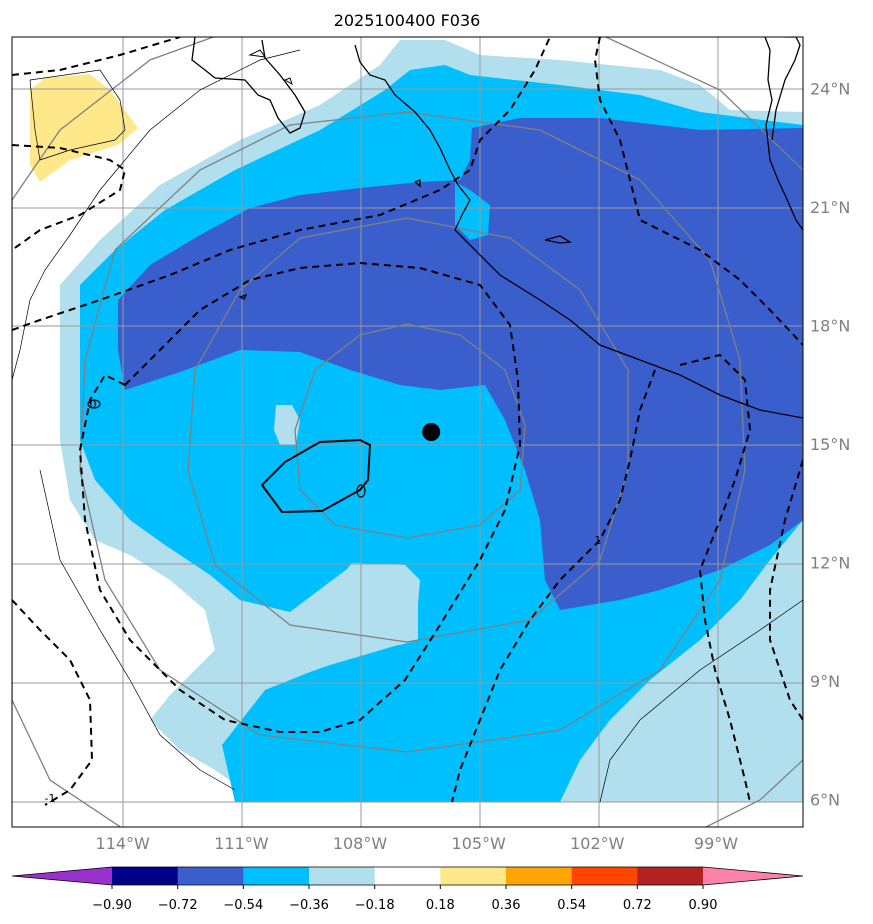  I want to click on contour-value-label: 0, so click(93, 404).